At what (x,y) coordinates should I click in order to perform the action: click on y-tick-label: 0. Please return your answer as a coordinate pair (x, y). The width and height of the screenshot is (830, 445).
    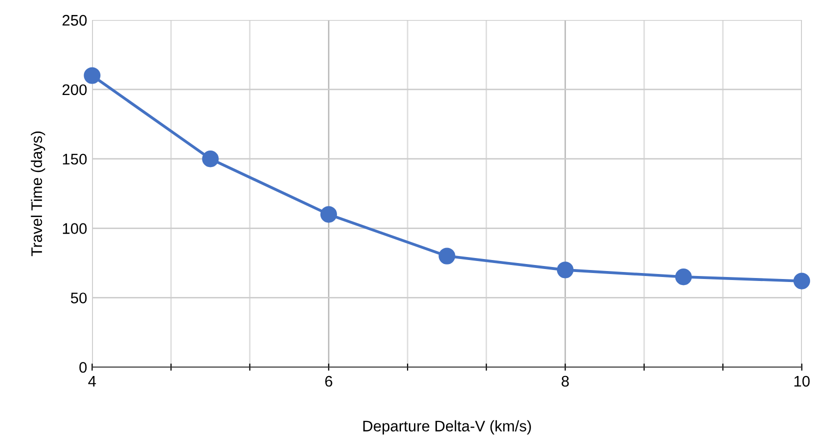
    Looking at the image, I should click on (83, 367).